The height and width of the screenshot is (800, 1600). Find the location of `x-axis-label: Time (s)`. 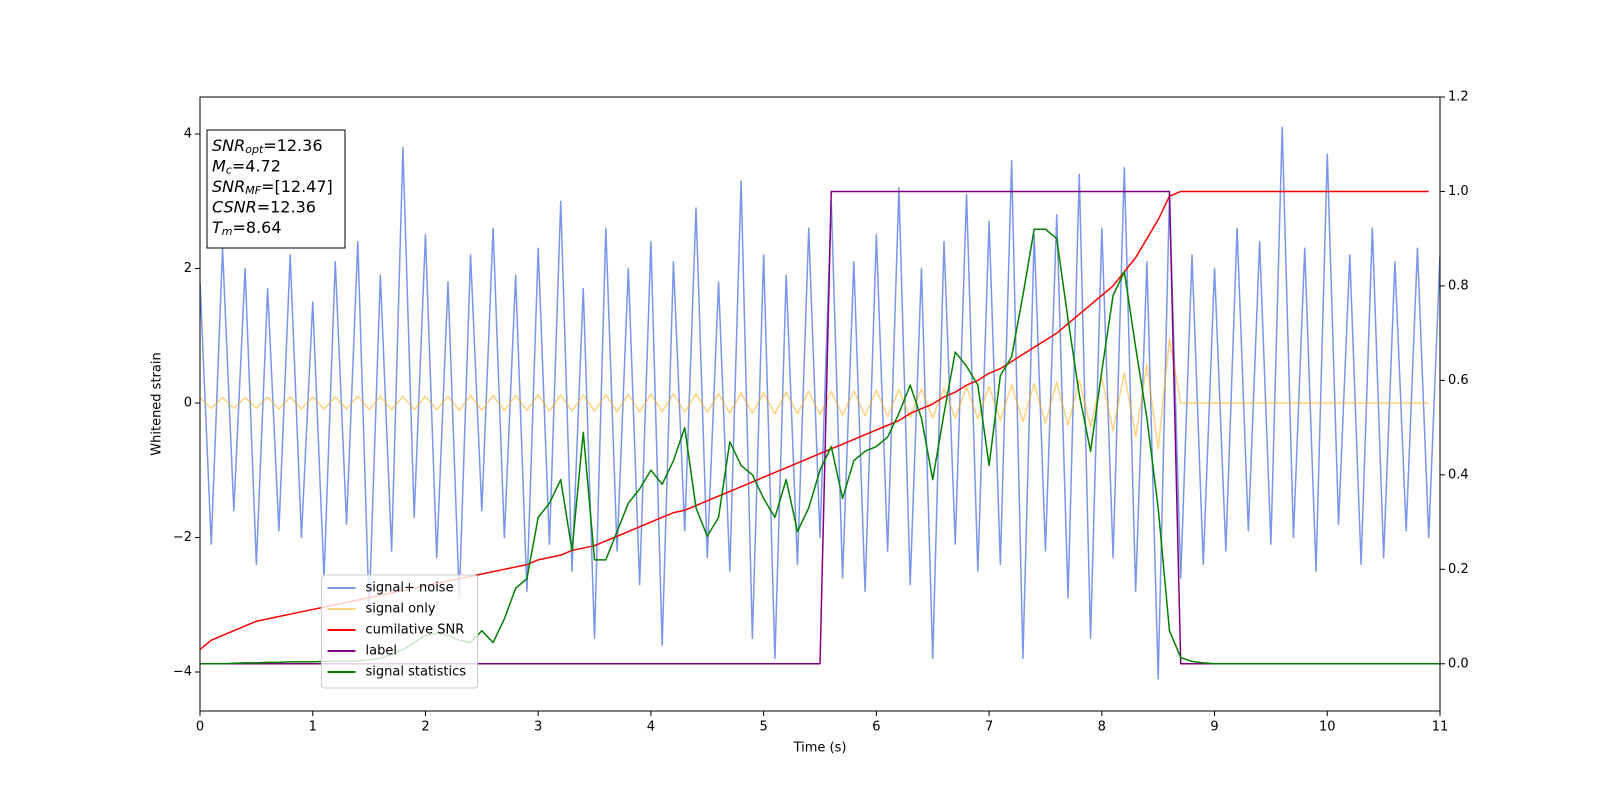

x-axis-label: Time (s) is located at coordinates (820, 748).